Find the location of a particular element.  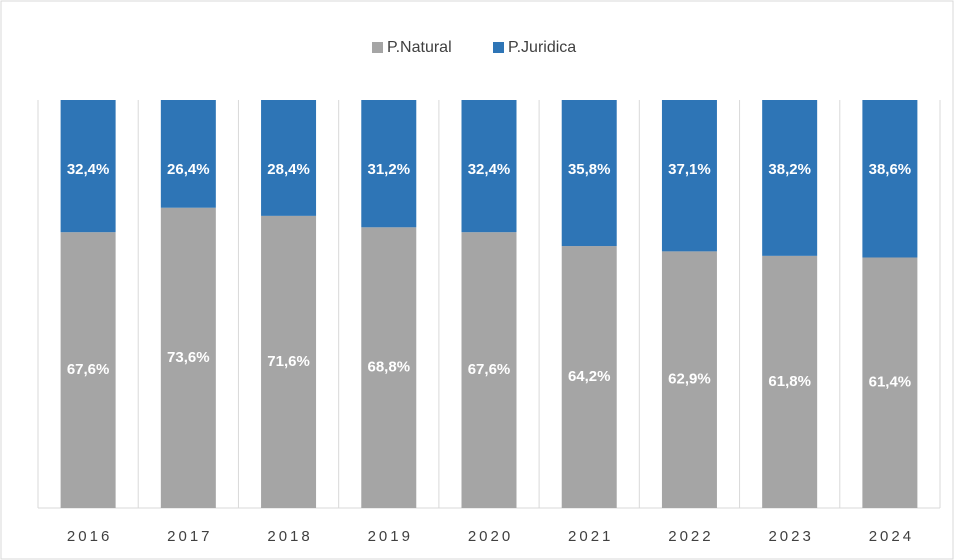

x-tick-label: 2023 is located at coordinates (790, 536).